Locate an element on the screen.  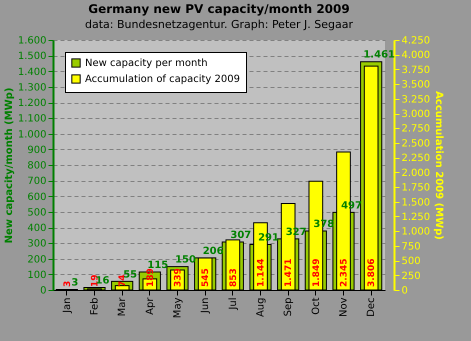
y-tick-label: 700 is located at coordinates (36, 182).